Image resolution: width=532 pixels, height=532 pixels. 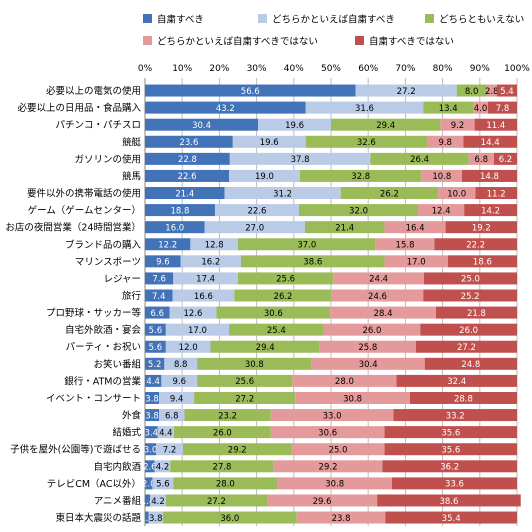 I want to click on data-label: 29.2, so click(x=237, y=451).